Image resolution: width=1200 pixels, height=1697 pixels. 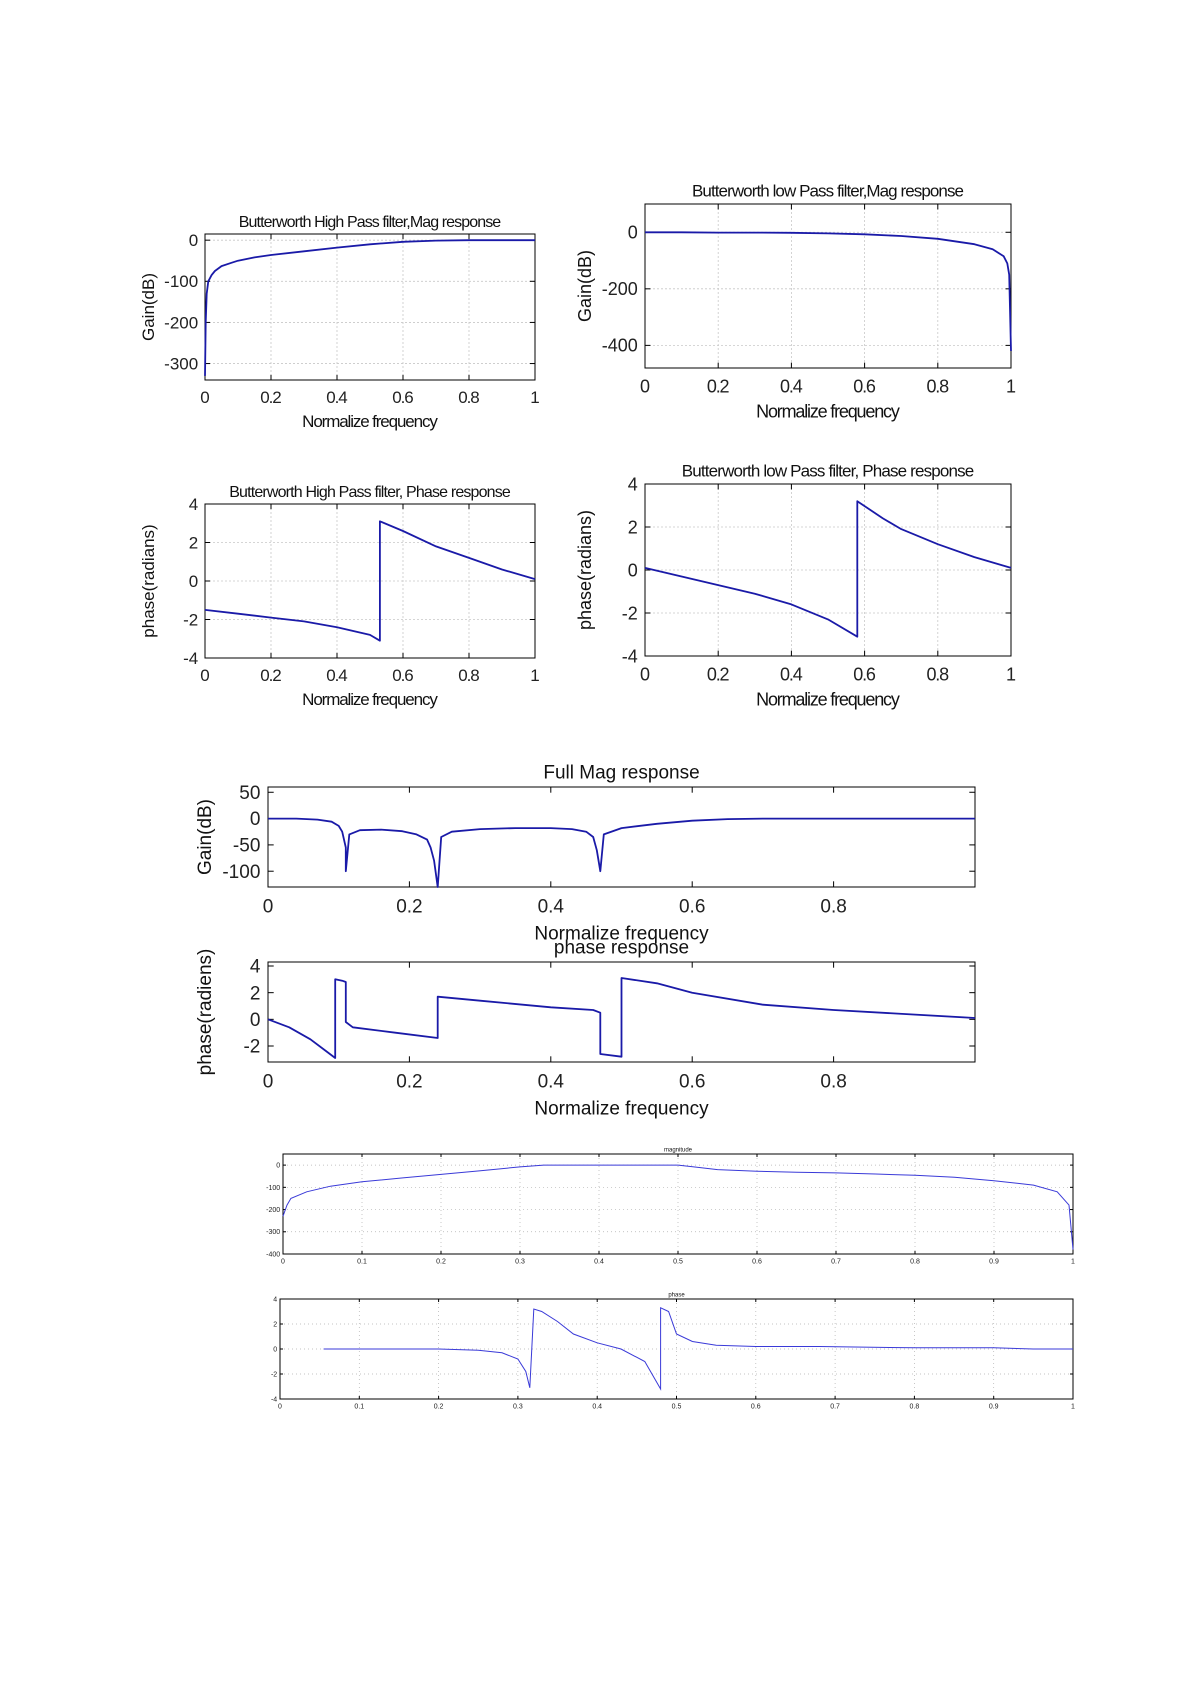 I want to click on hp-phase-ytick-label-3: -2, so click(x=190, y=619).